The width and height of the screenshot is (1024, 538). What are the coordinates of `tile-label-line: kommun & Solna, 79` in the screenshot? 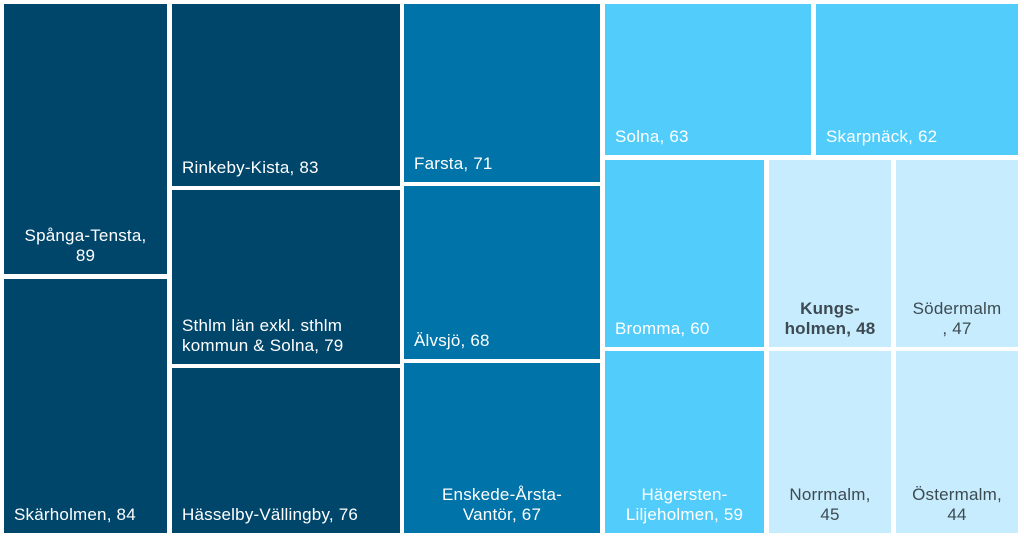 It's located at (263, 345).